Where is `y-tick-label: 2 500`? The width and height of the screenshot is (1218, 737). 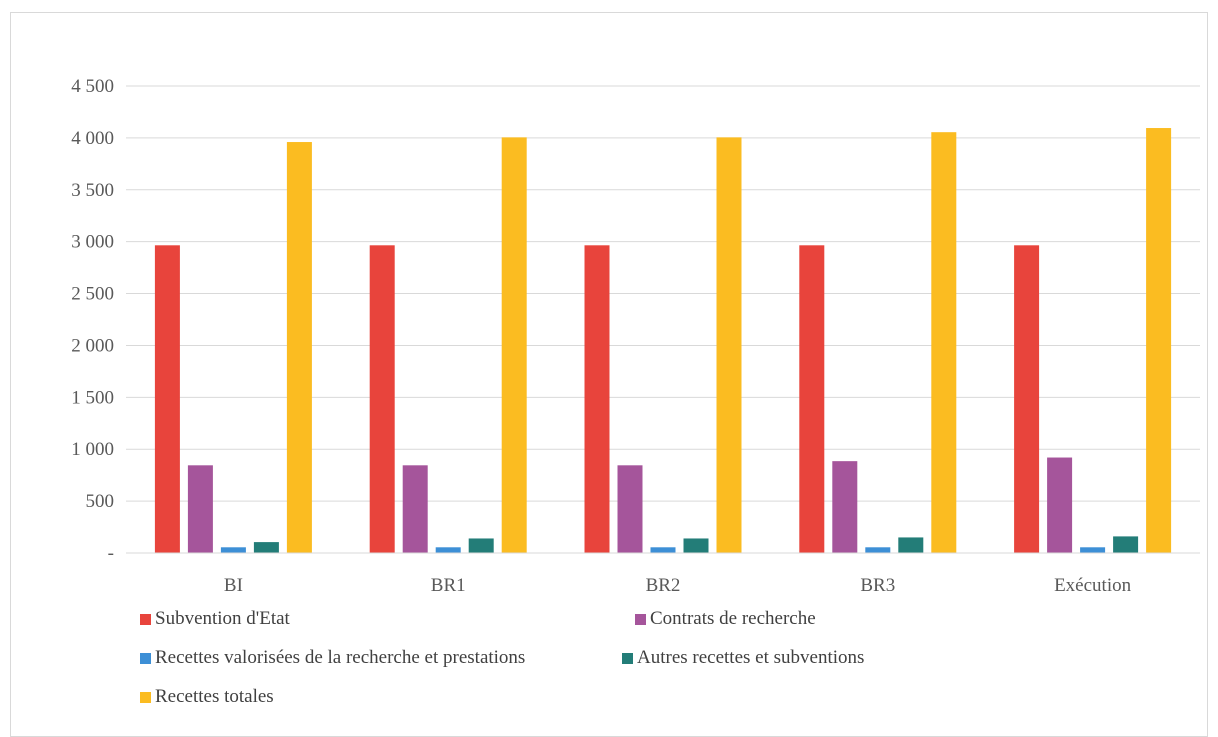 y-tick-label: 2 500 is located at coordinates (92, 294).